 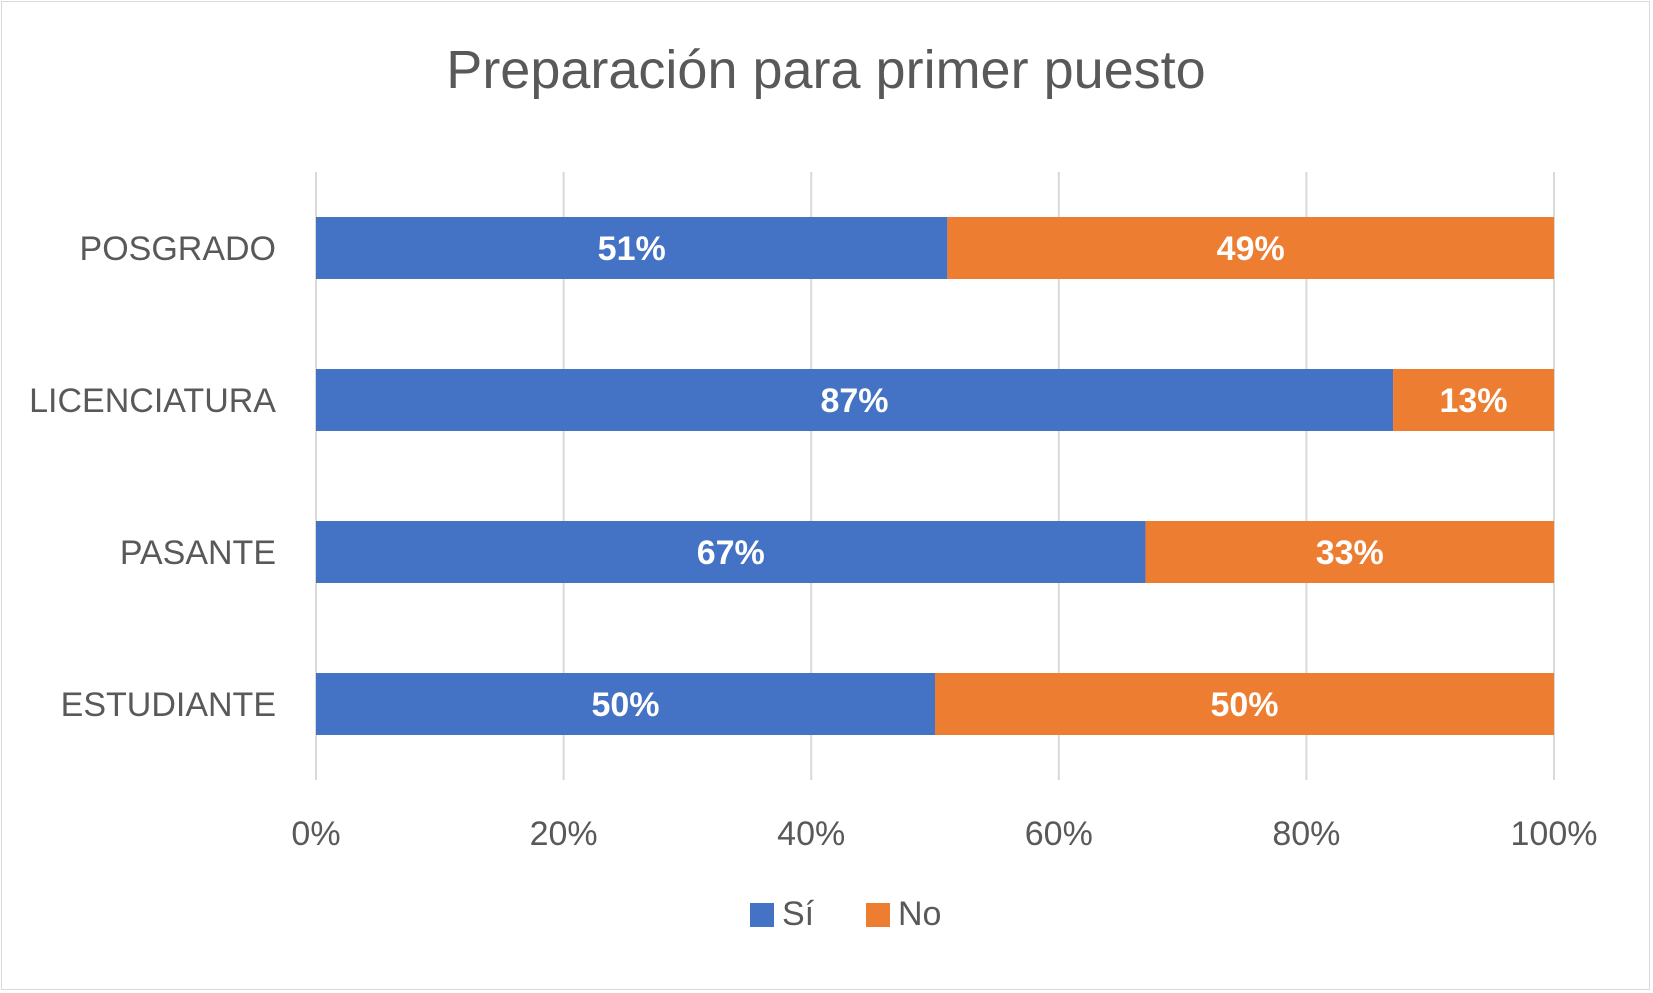 I want to click on chart-title: Preparación para primer puesto, so click(x=825, y=70).